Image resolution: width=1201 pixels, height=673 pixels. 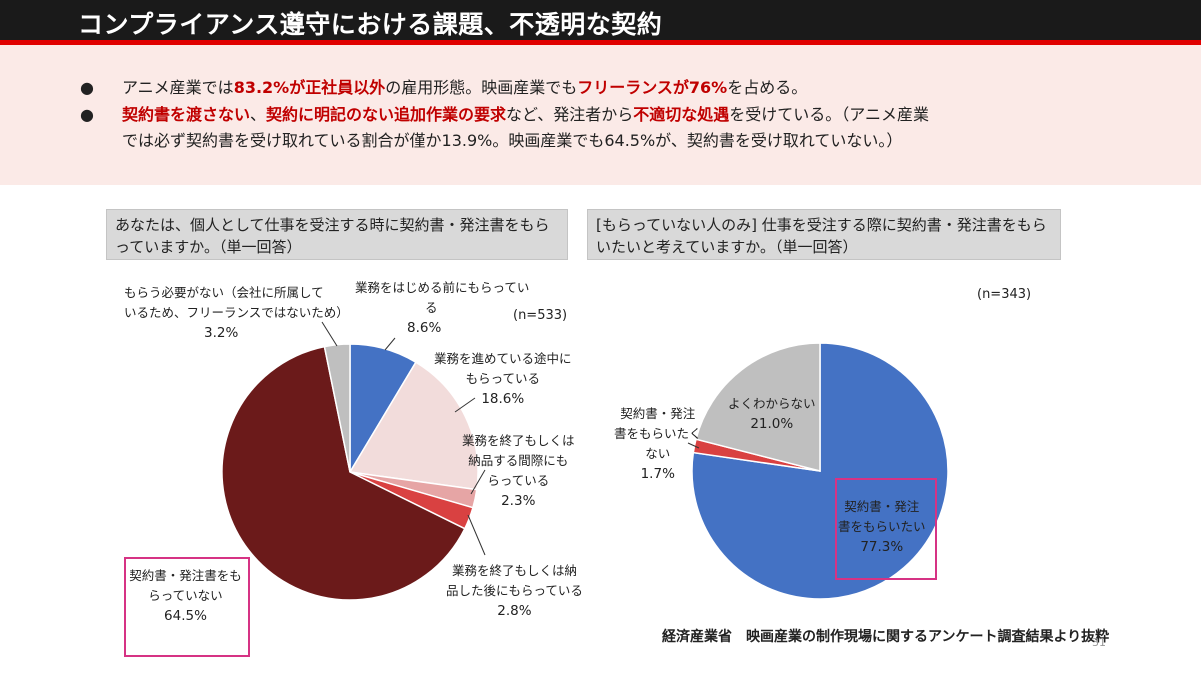 I want to click on highlight-text: 不適切な処遇, so click(x=681, y=114).